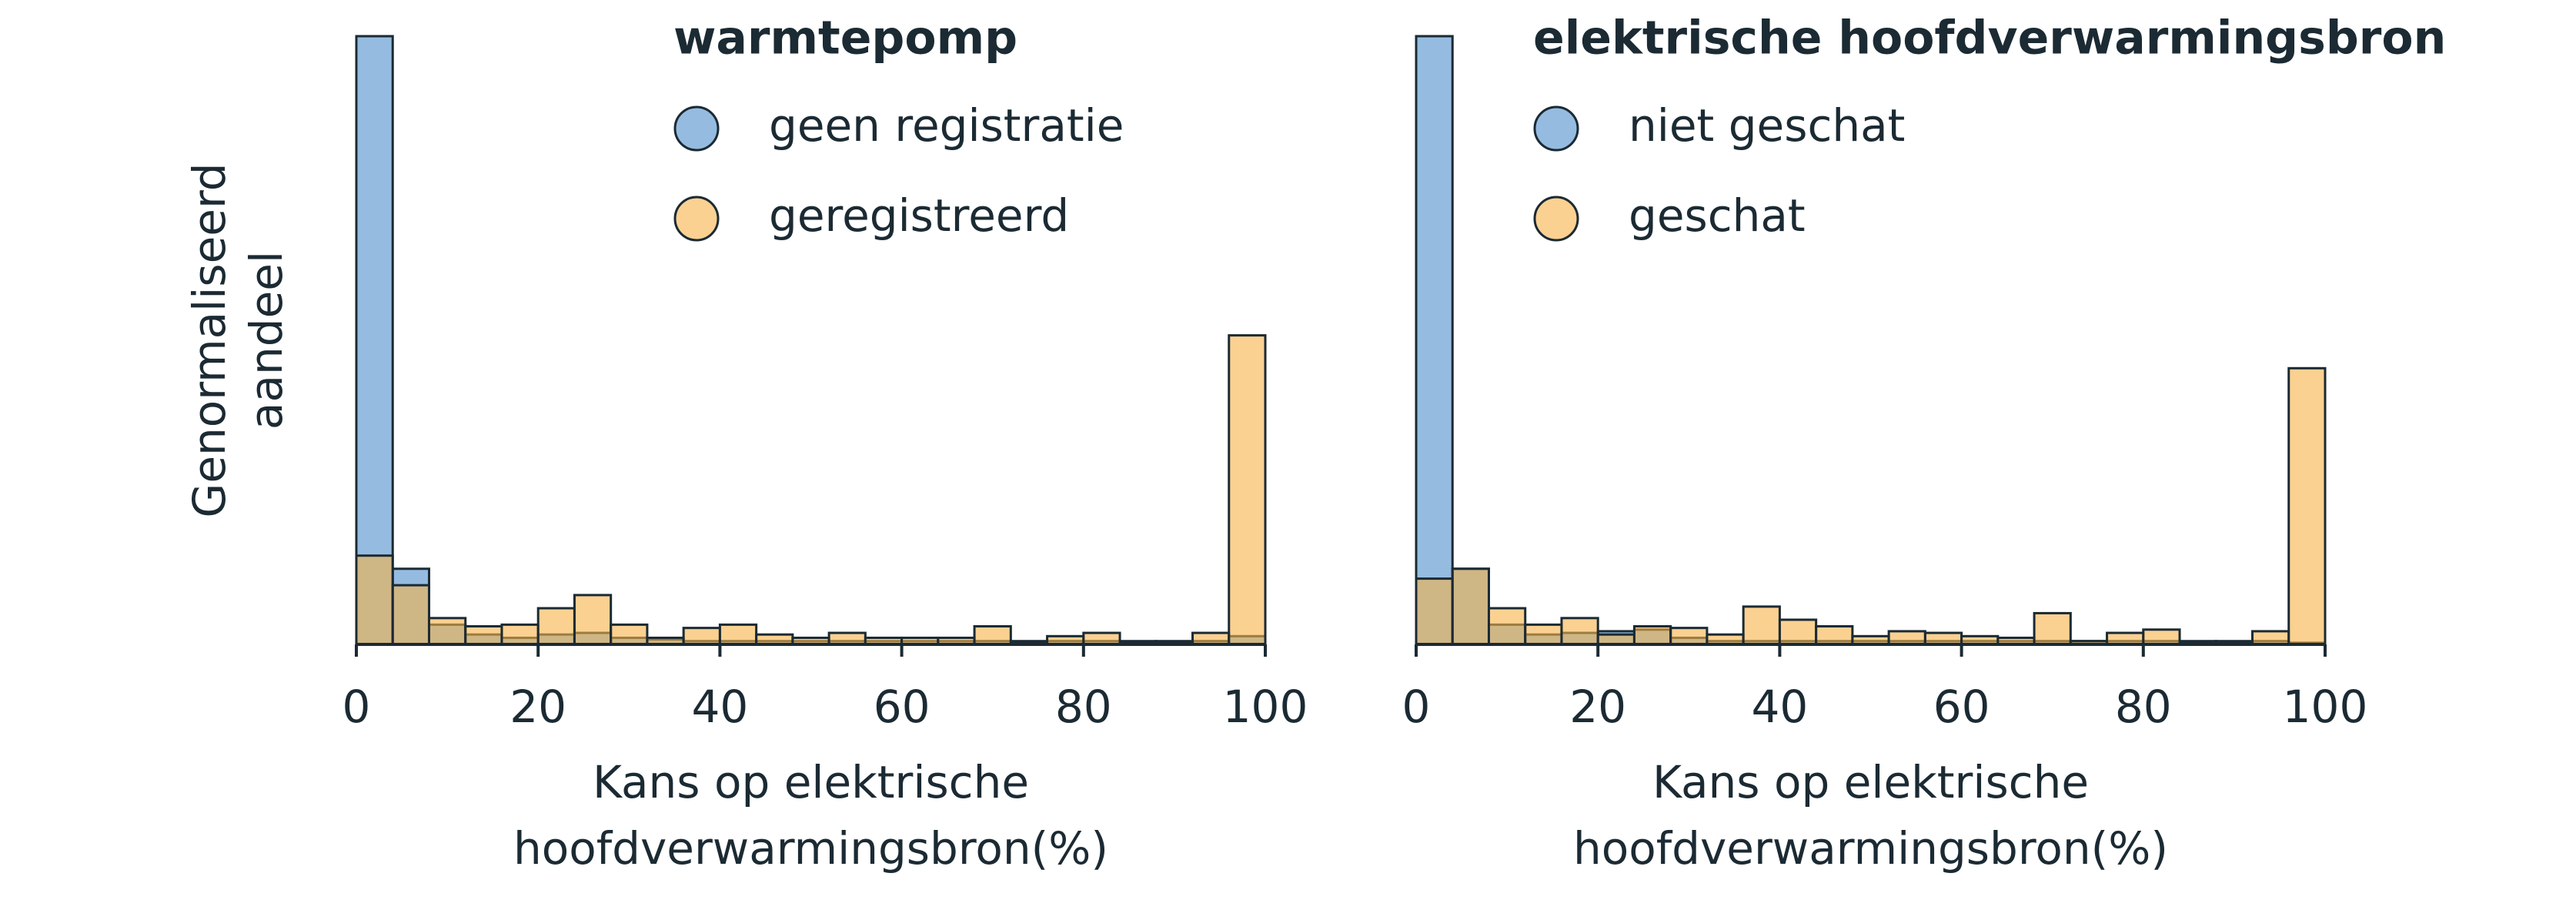 Image resolution: width=2576 pixels, height=910 pixels. Describe the element at coordinates (946, 125) in the screenshot. I see `legend-label: geen registratie` at that location.